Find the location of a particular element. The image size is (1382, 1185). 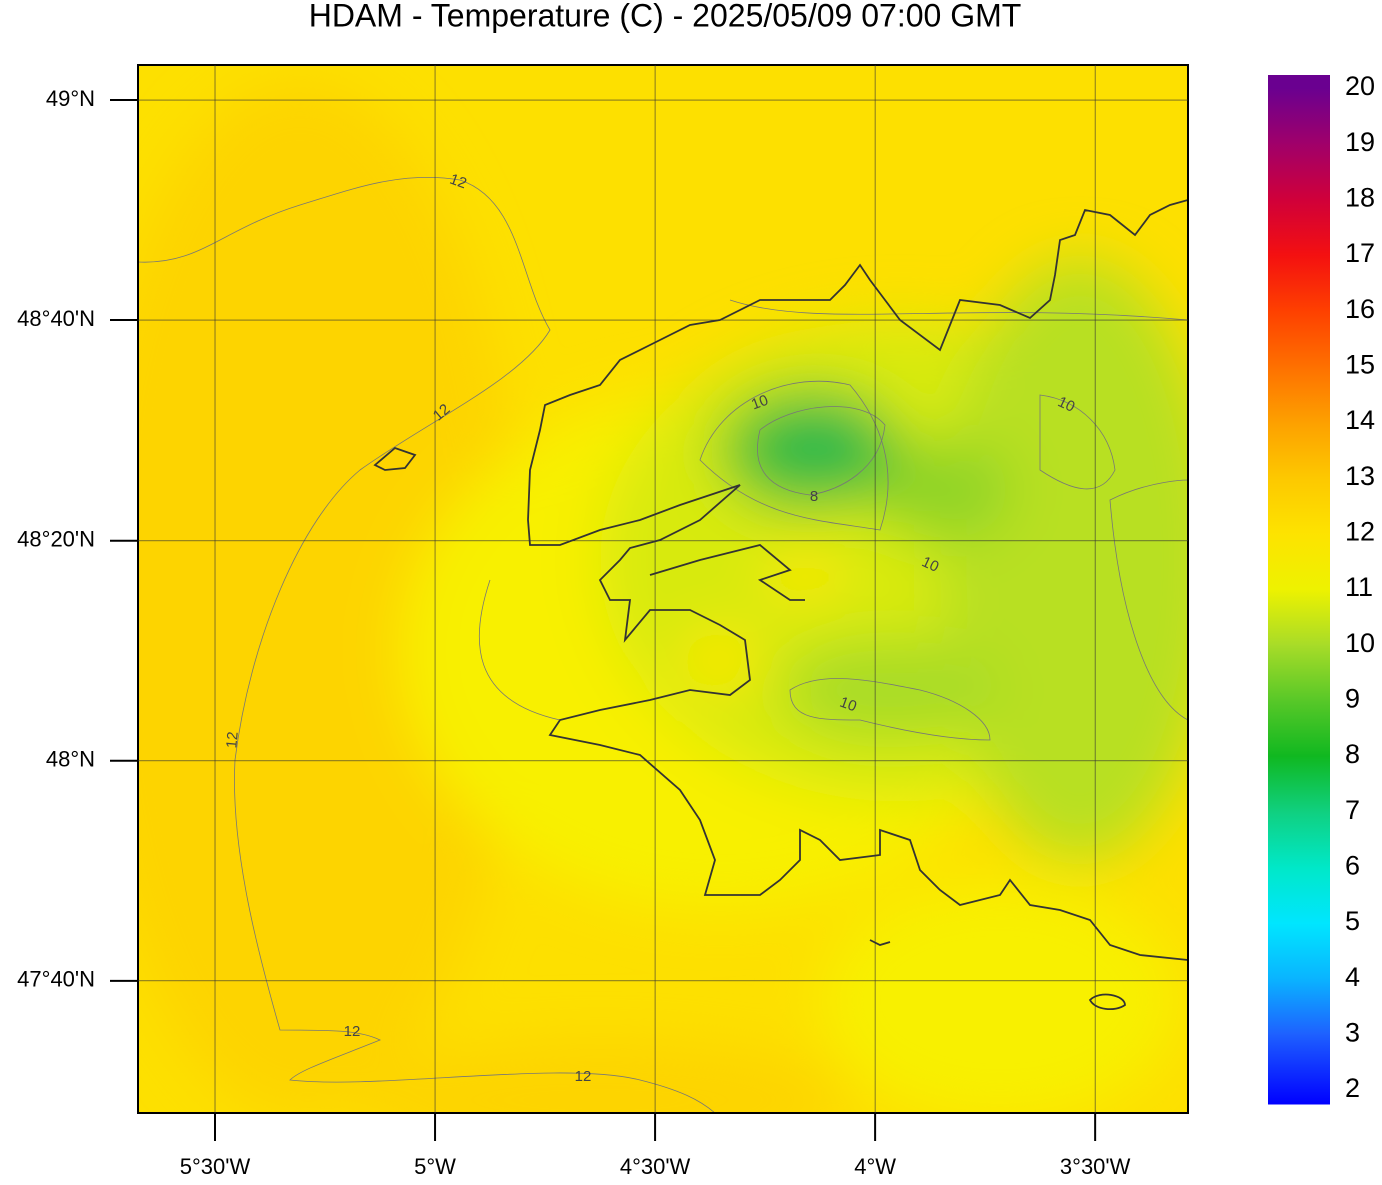

colorbar-label: 10 is located at coordinates (1360, 643).